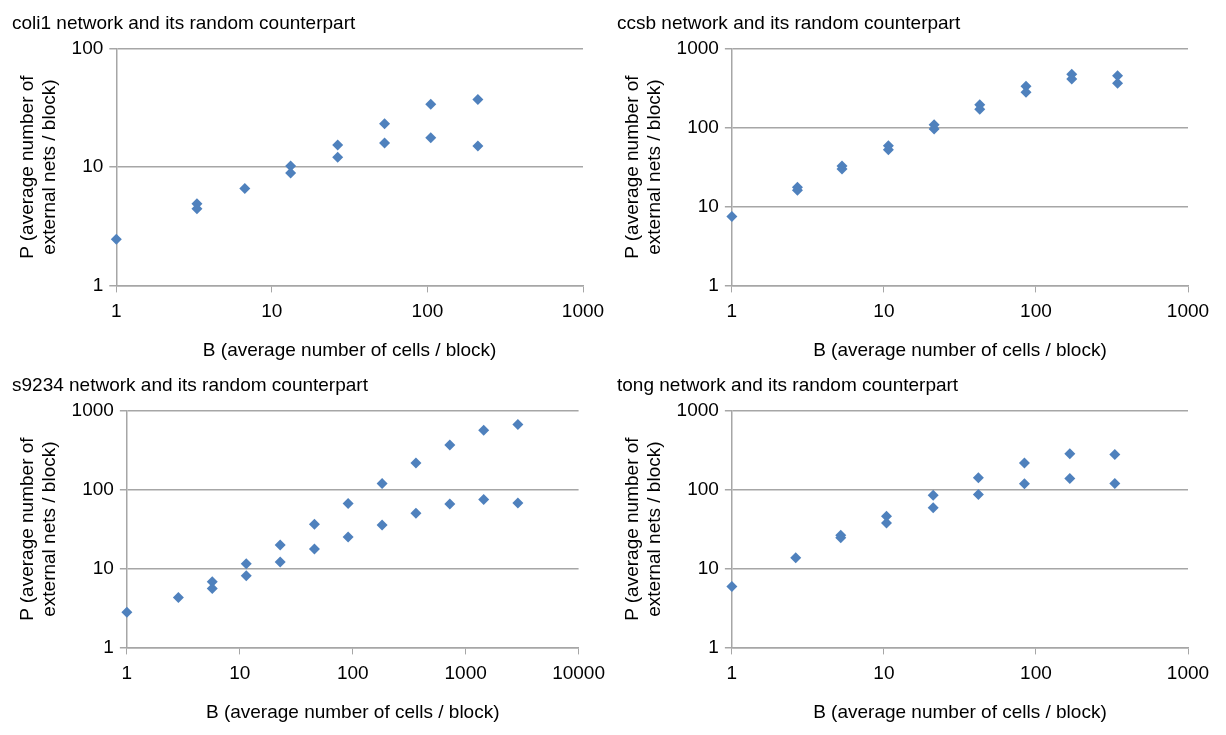 The image size is (1226, 735). Describe the element at coordinates (190, 384) in the screenshot. I see `chart-title: s9234 network and its random counterpart` at that location.